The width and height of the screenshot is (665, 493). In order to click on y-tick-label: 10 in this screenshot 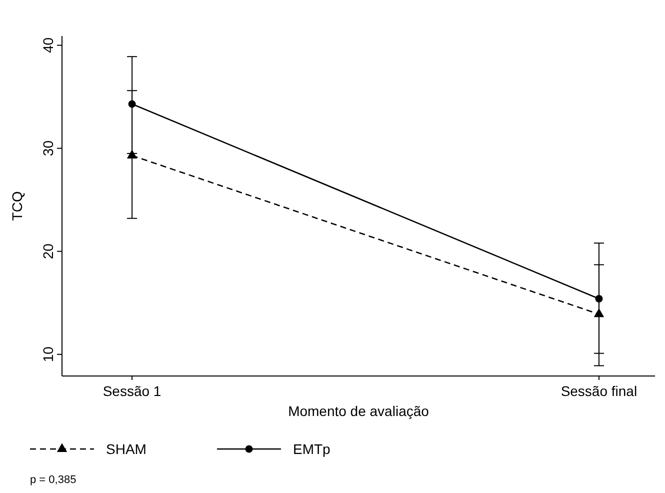, I will do `click(48, 354)`.